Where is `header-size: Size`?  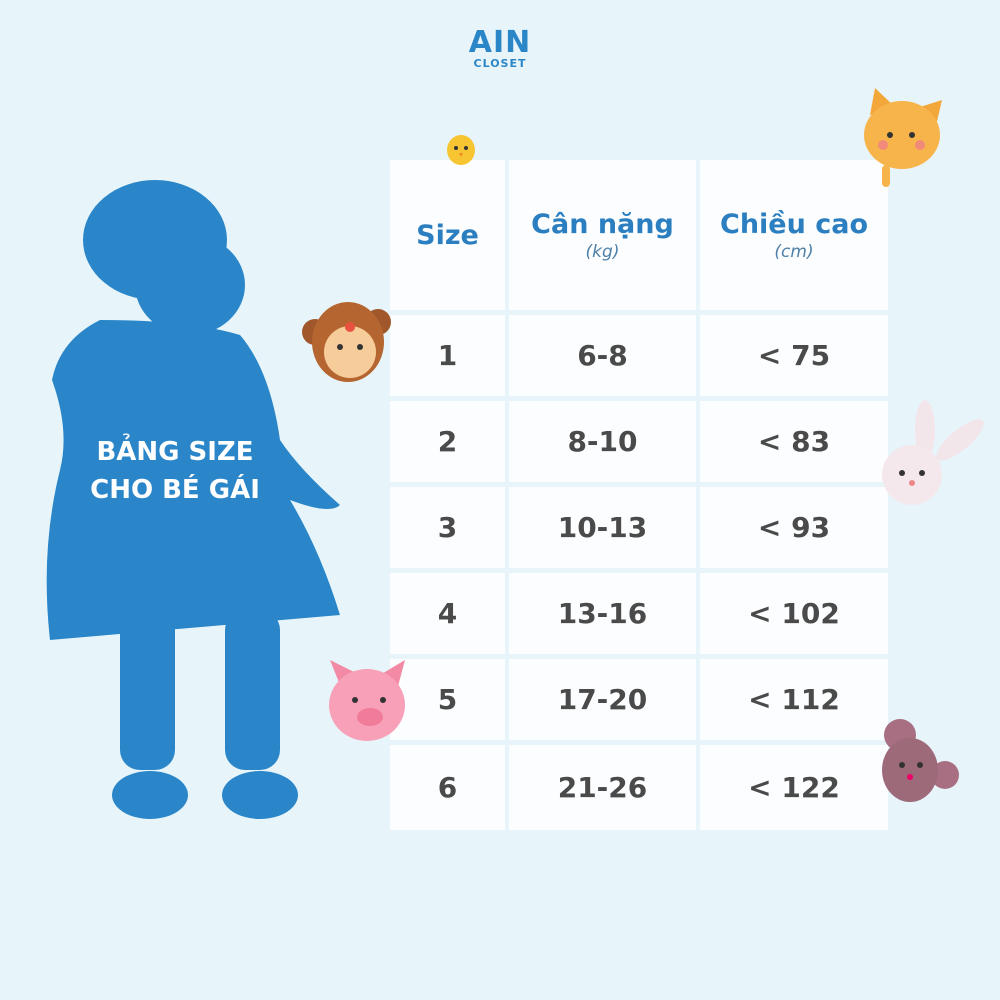 header-size: Size is located at coordinates (447, 235).